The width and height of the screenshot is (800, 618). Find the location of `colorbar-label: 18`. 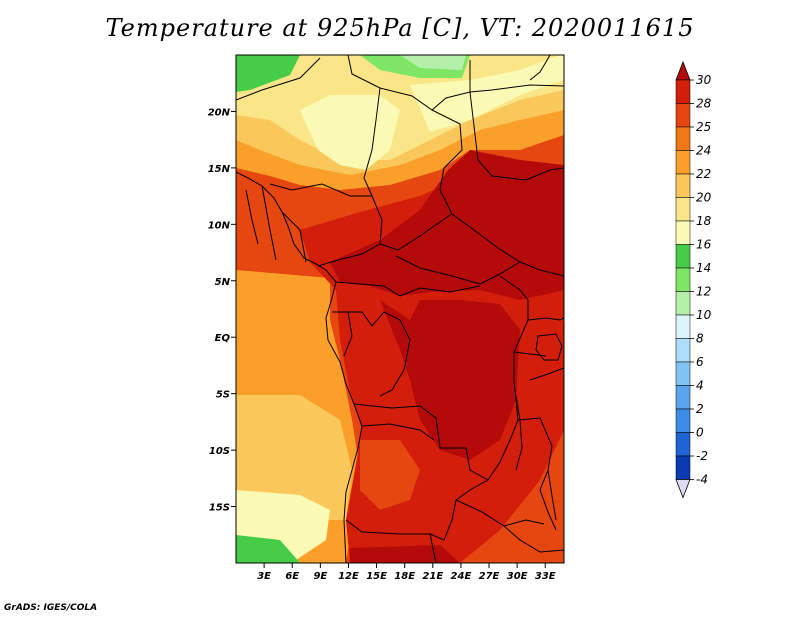

colorbar-label: 18 is located at coordinates (704, 221).